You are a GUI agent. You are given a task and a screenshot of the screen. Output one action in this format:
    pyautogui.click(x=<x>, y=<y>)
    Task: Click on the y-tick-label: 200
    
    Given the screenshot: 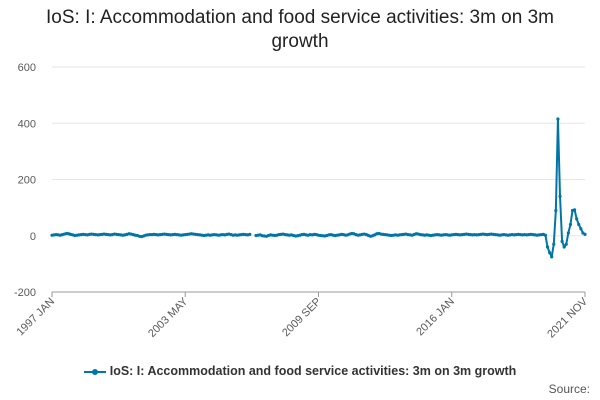 What is the action you would take?
    pyautogui.click(x=27, y=181)
    